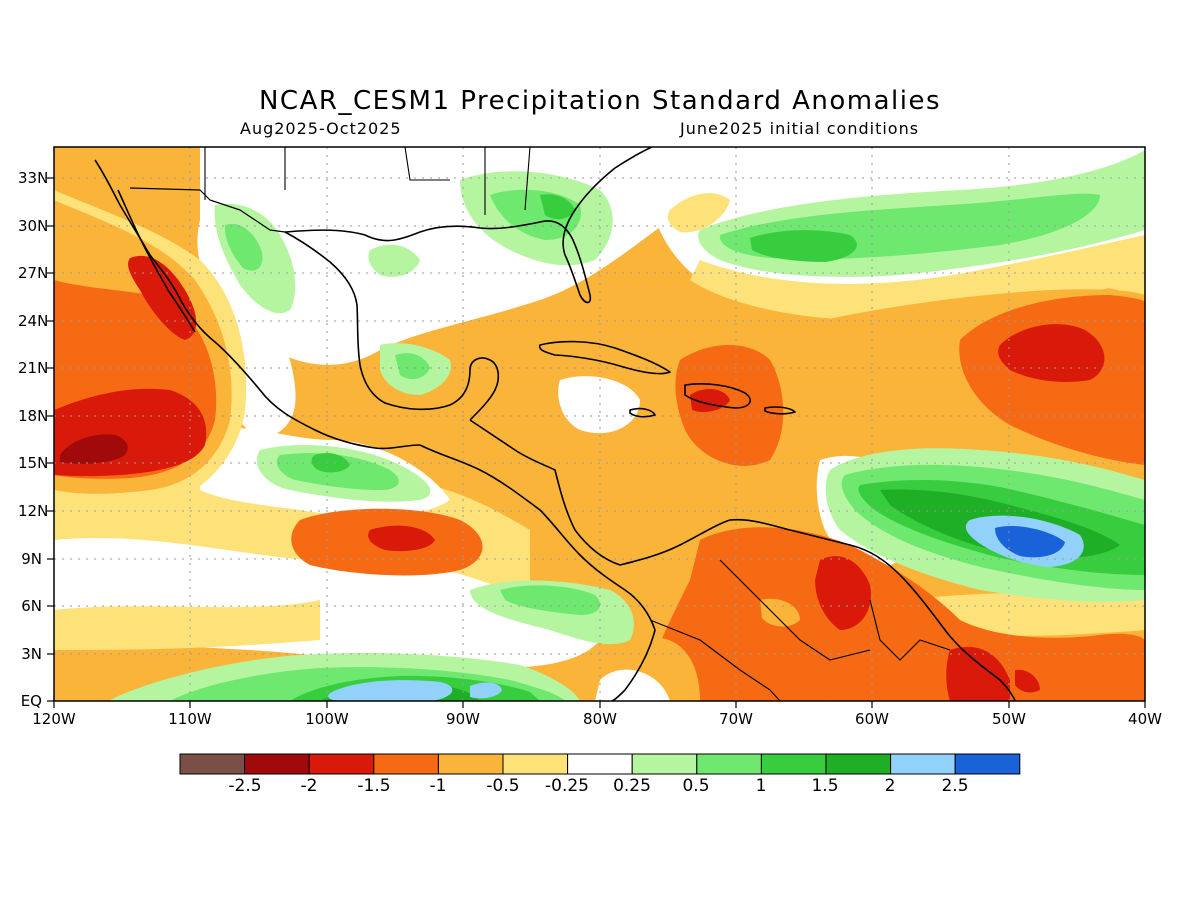 The image size is (1200, 900). What do you see at coordinates (31, 654) in the screenshot?
I see `lat-label-3n: 3N` at bounding box center [31, 654].